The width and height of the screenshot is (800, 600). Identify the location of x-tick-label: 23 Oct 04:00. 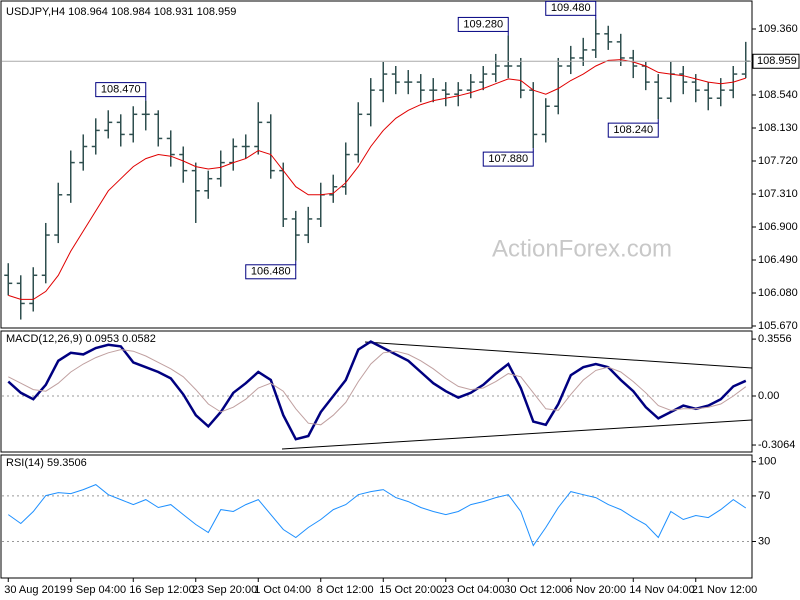
(473, 590).